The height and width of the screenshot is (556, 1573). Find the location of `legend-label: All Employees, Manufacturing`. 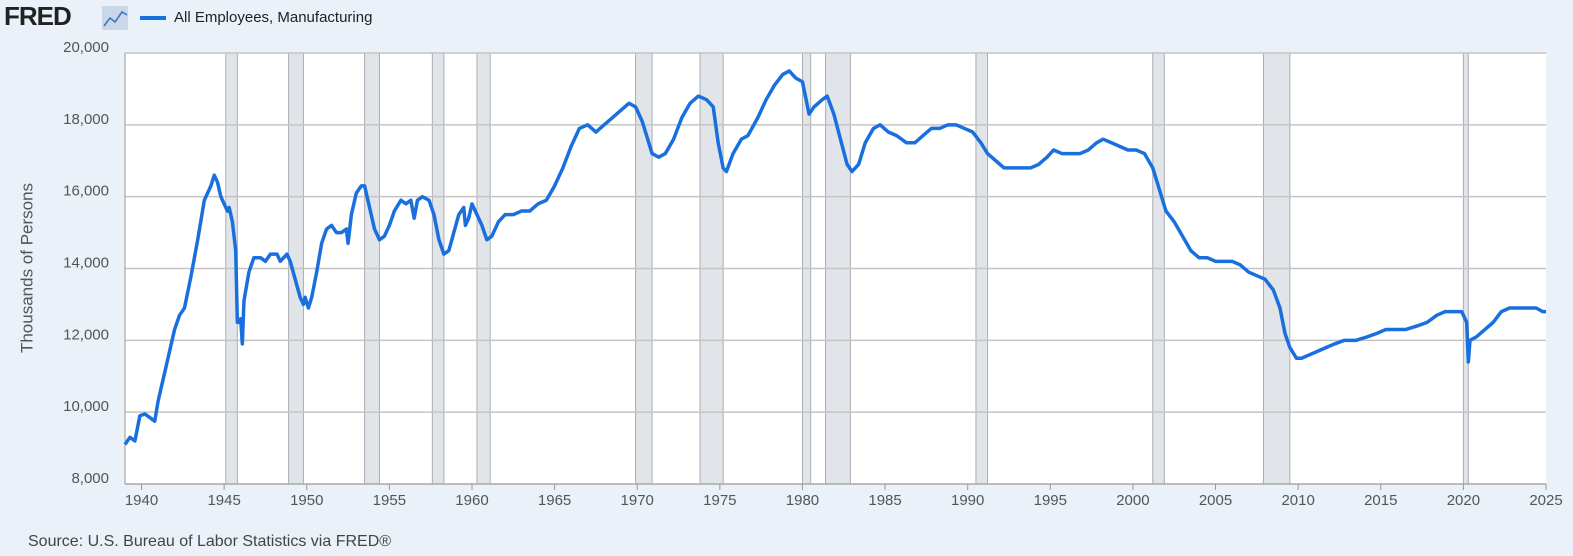

legend-label: All Employees, Manufacturing is located at coordinates (273, 17).